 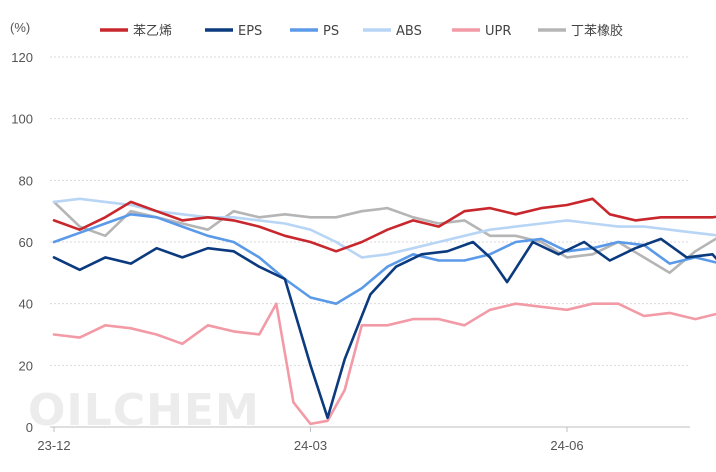 I want to click on y-axis: 0 20 40 60 80 100 120, so click(x=22, y=242).